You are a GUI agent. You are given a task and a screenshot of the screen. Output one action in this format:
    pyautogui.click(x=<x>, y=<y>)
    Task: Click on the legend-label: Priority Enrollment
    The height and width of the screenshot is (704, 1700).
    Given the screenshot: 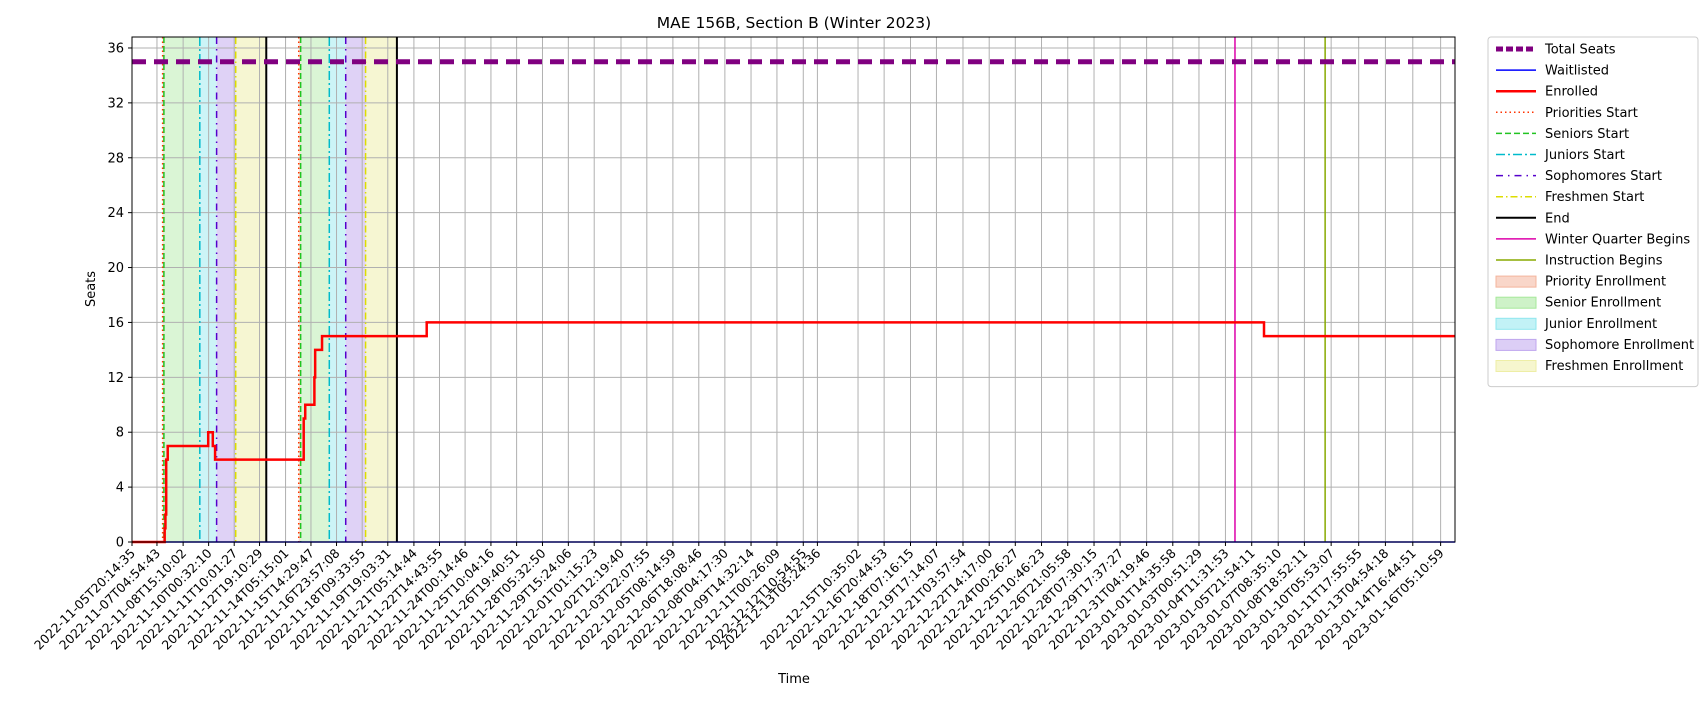 What is the action you would take?
    pyautogui.click(x=1605, y=282)
    